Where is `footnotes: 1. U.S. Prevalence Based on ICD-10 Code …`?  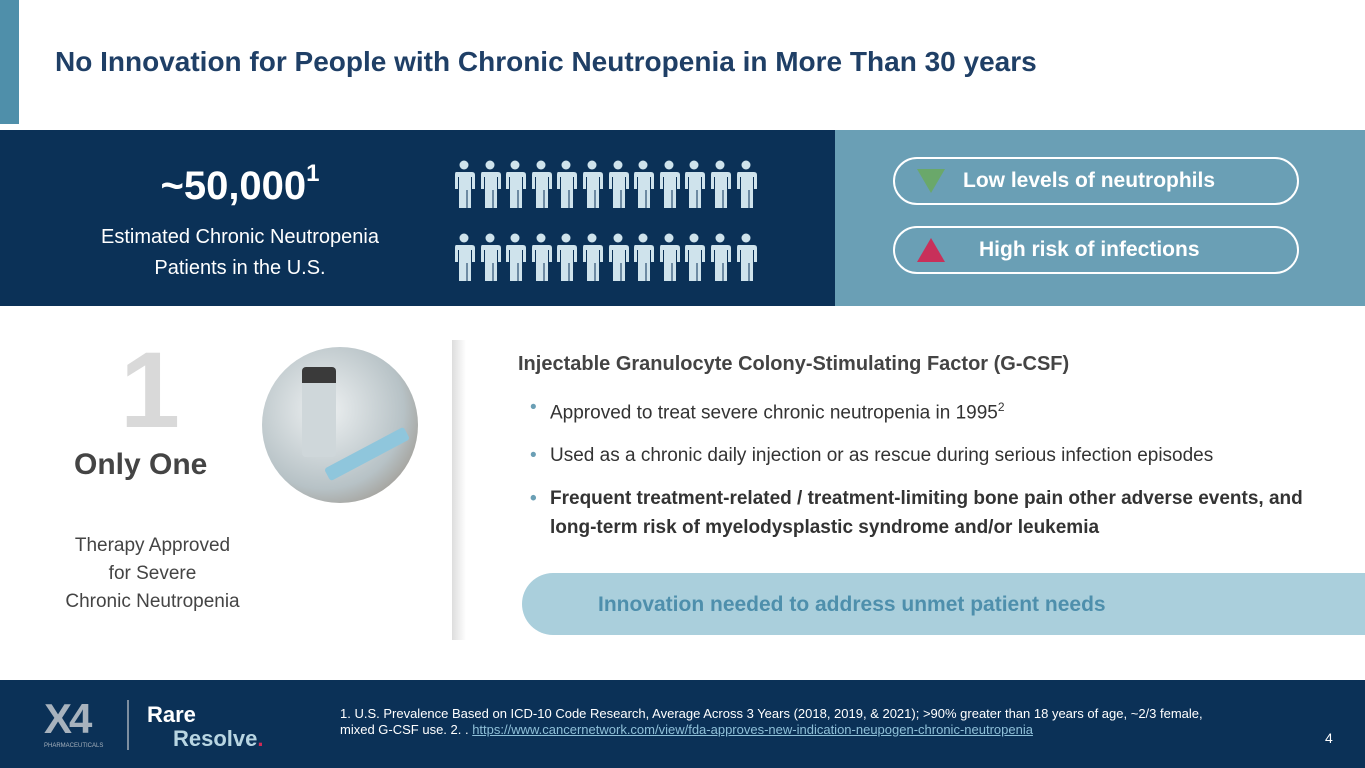 footnotes: 1. U.S. Prevalence Based on ICD-10 Code … is located at coordinates (790, 722).